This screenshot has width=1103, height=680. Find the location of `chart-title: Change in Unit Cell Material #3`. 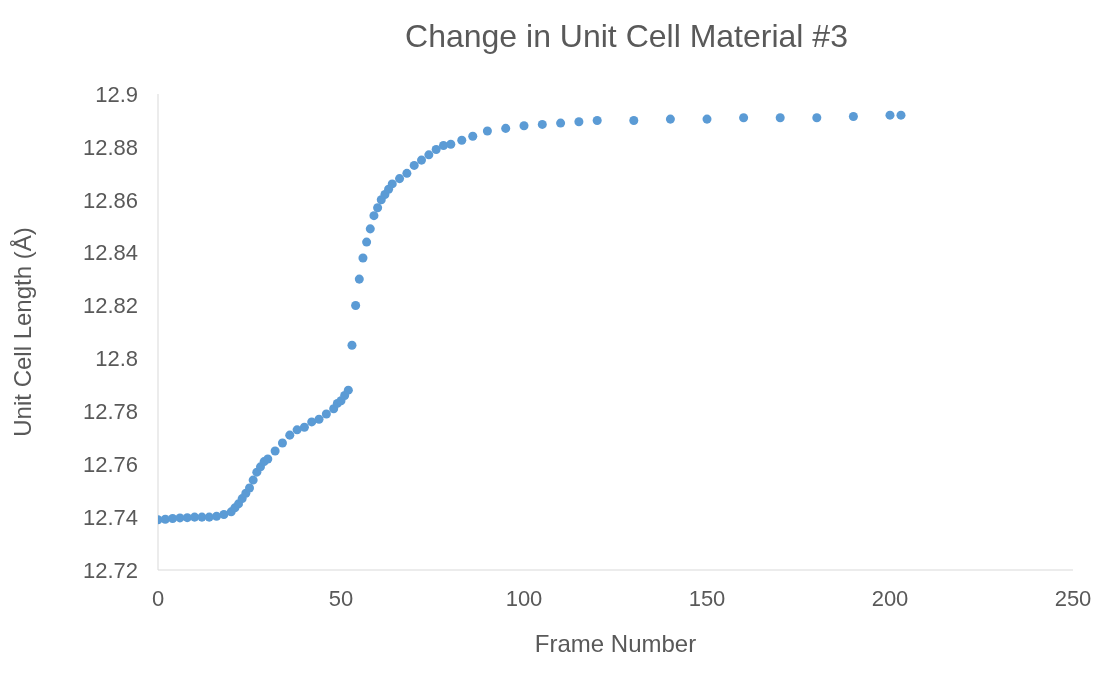

chart-title: Change in Unit Cell Material #3 is located at coordinates (626, 36).